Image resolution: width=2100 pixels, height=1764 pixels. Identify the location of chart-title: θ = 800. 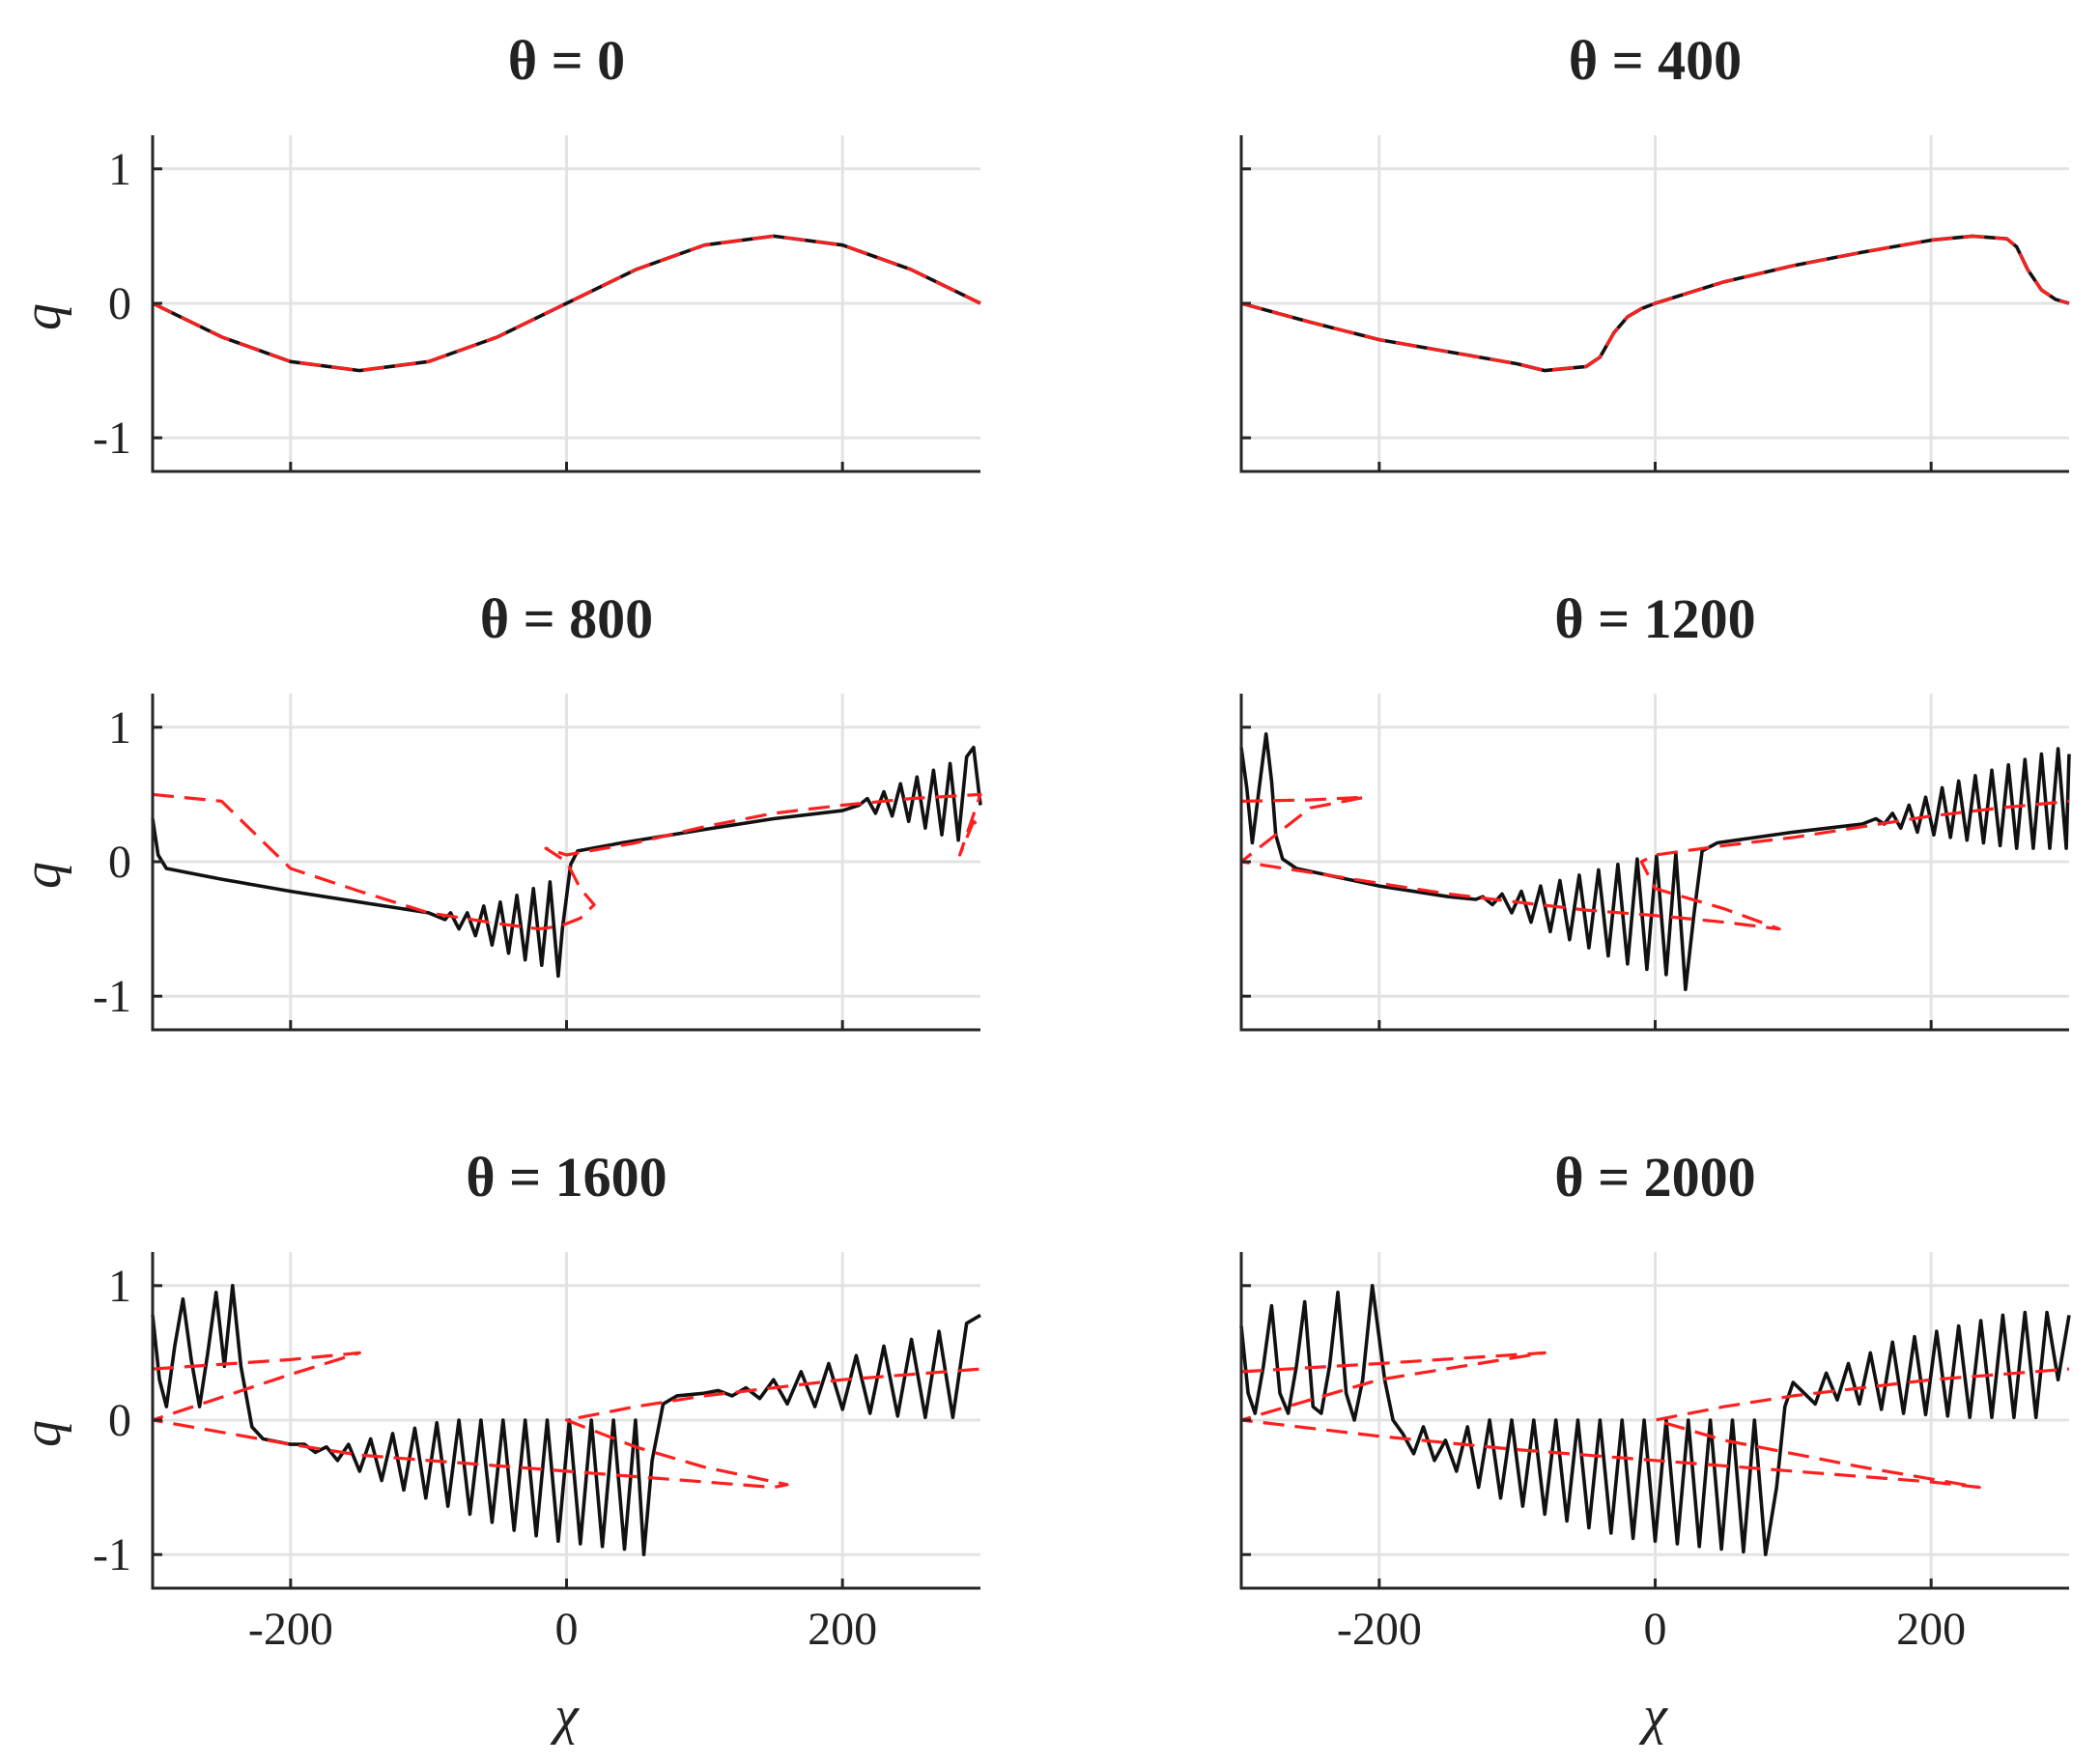
(566, 618).